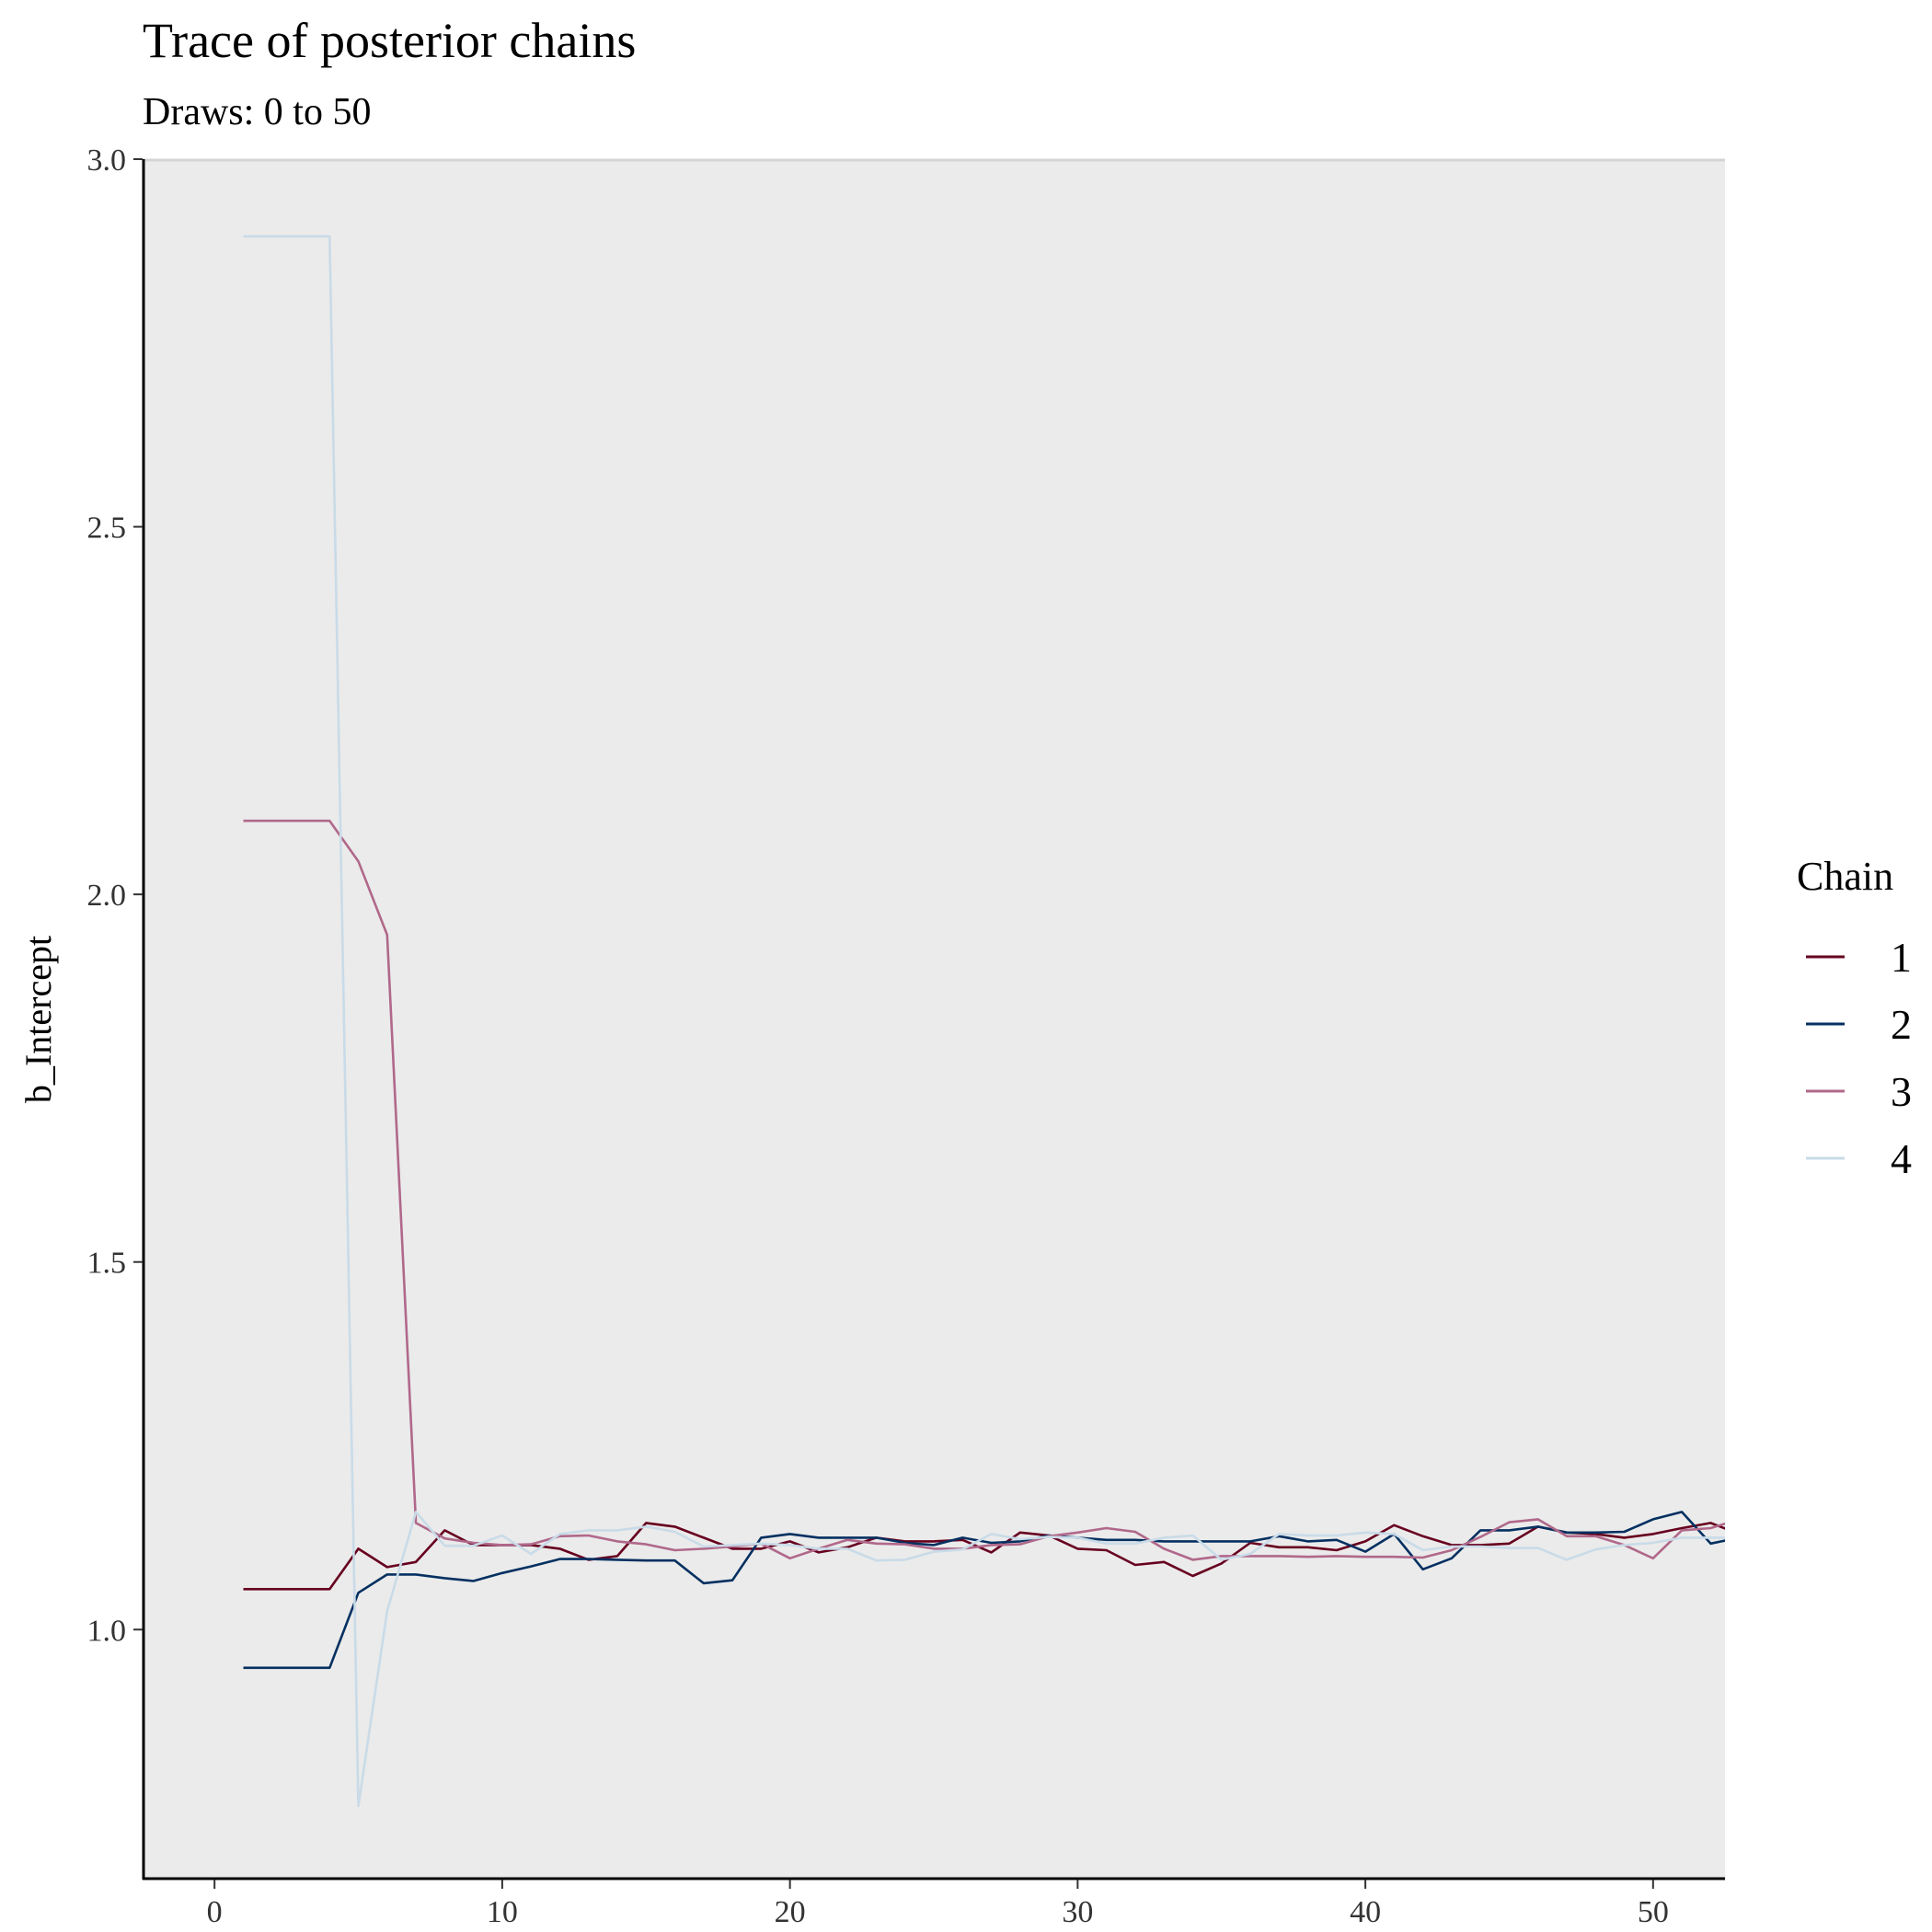 Image resolution: width=1932 pixels, height=1932 pixels. What do you see at coordinates (1845, 876) in the screenshot?
I see `legend-title: Chain` at bounding box center [1845, 876].